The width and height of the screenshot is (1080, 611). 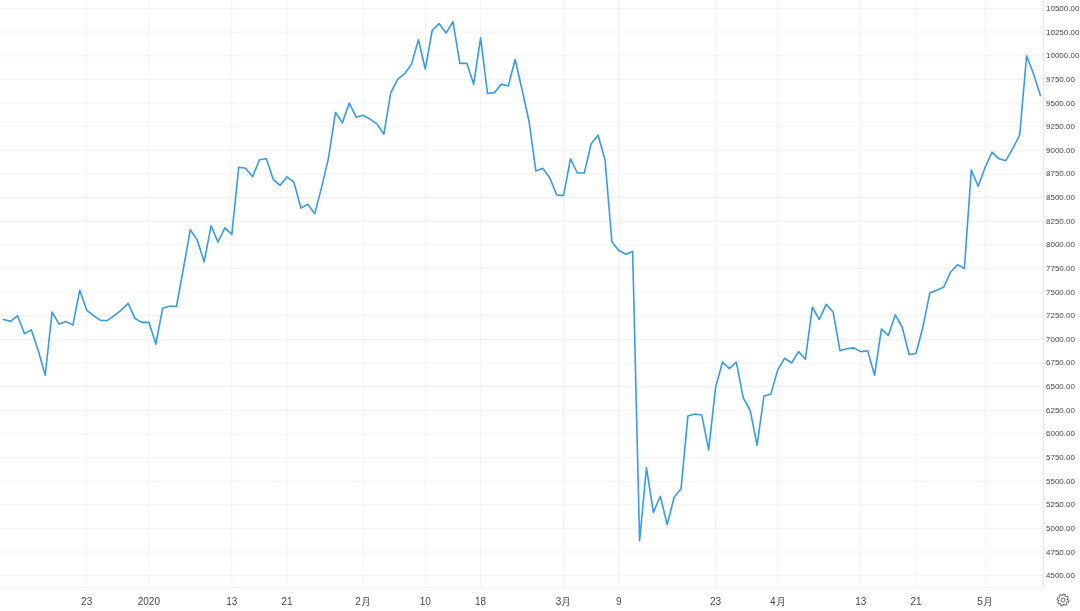 I want to click on y-tick-label: 5750.00, so click(x=1061, y=457).